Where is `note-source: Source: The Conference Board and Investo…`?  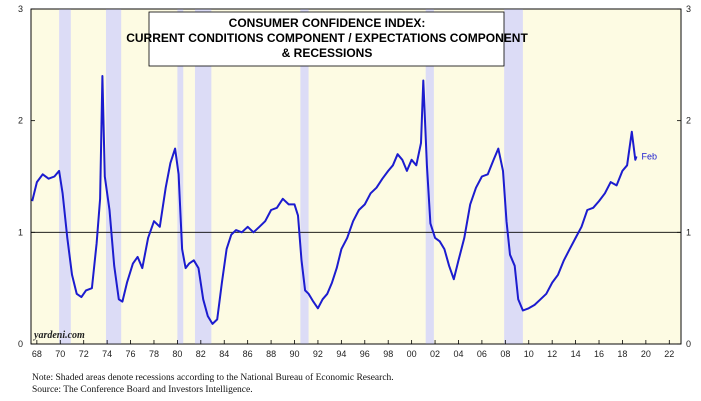
note-source: Source: The Conference Board and Investo… is located at coordinates (142, 390).